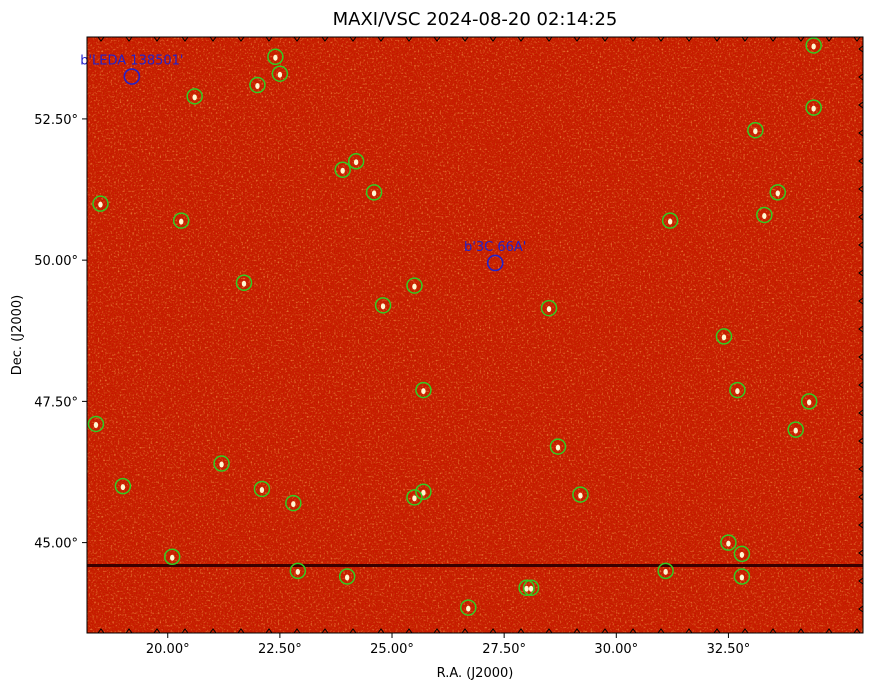 Image resolution: width=871 pixels, height=689 pixels. I want to click on y-axis-ticks: 52.50° 50.00° 47.50° 45.00°, so click(60, 332).